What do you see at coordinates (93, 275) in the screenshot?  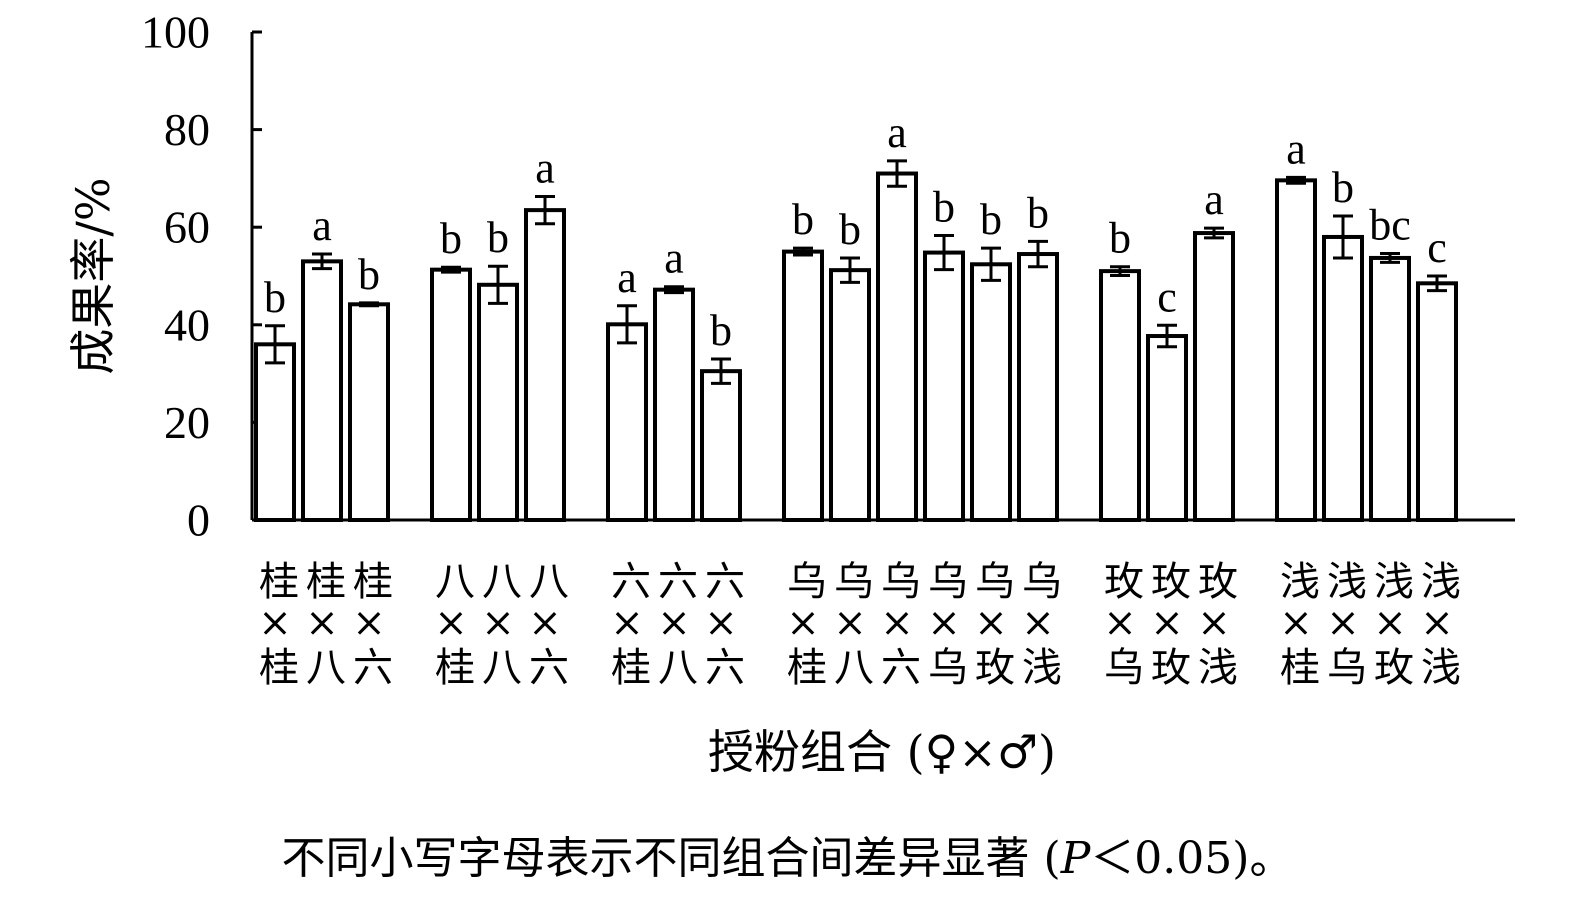 I see `y-axis-title: 成果率/%` at bounding box center [93, 275].